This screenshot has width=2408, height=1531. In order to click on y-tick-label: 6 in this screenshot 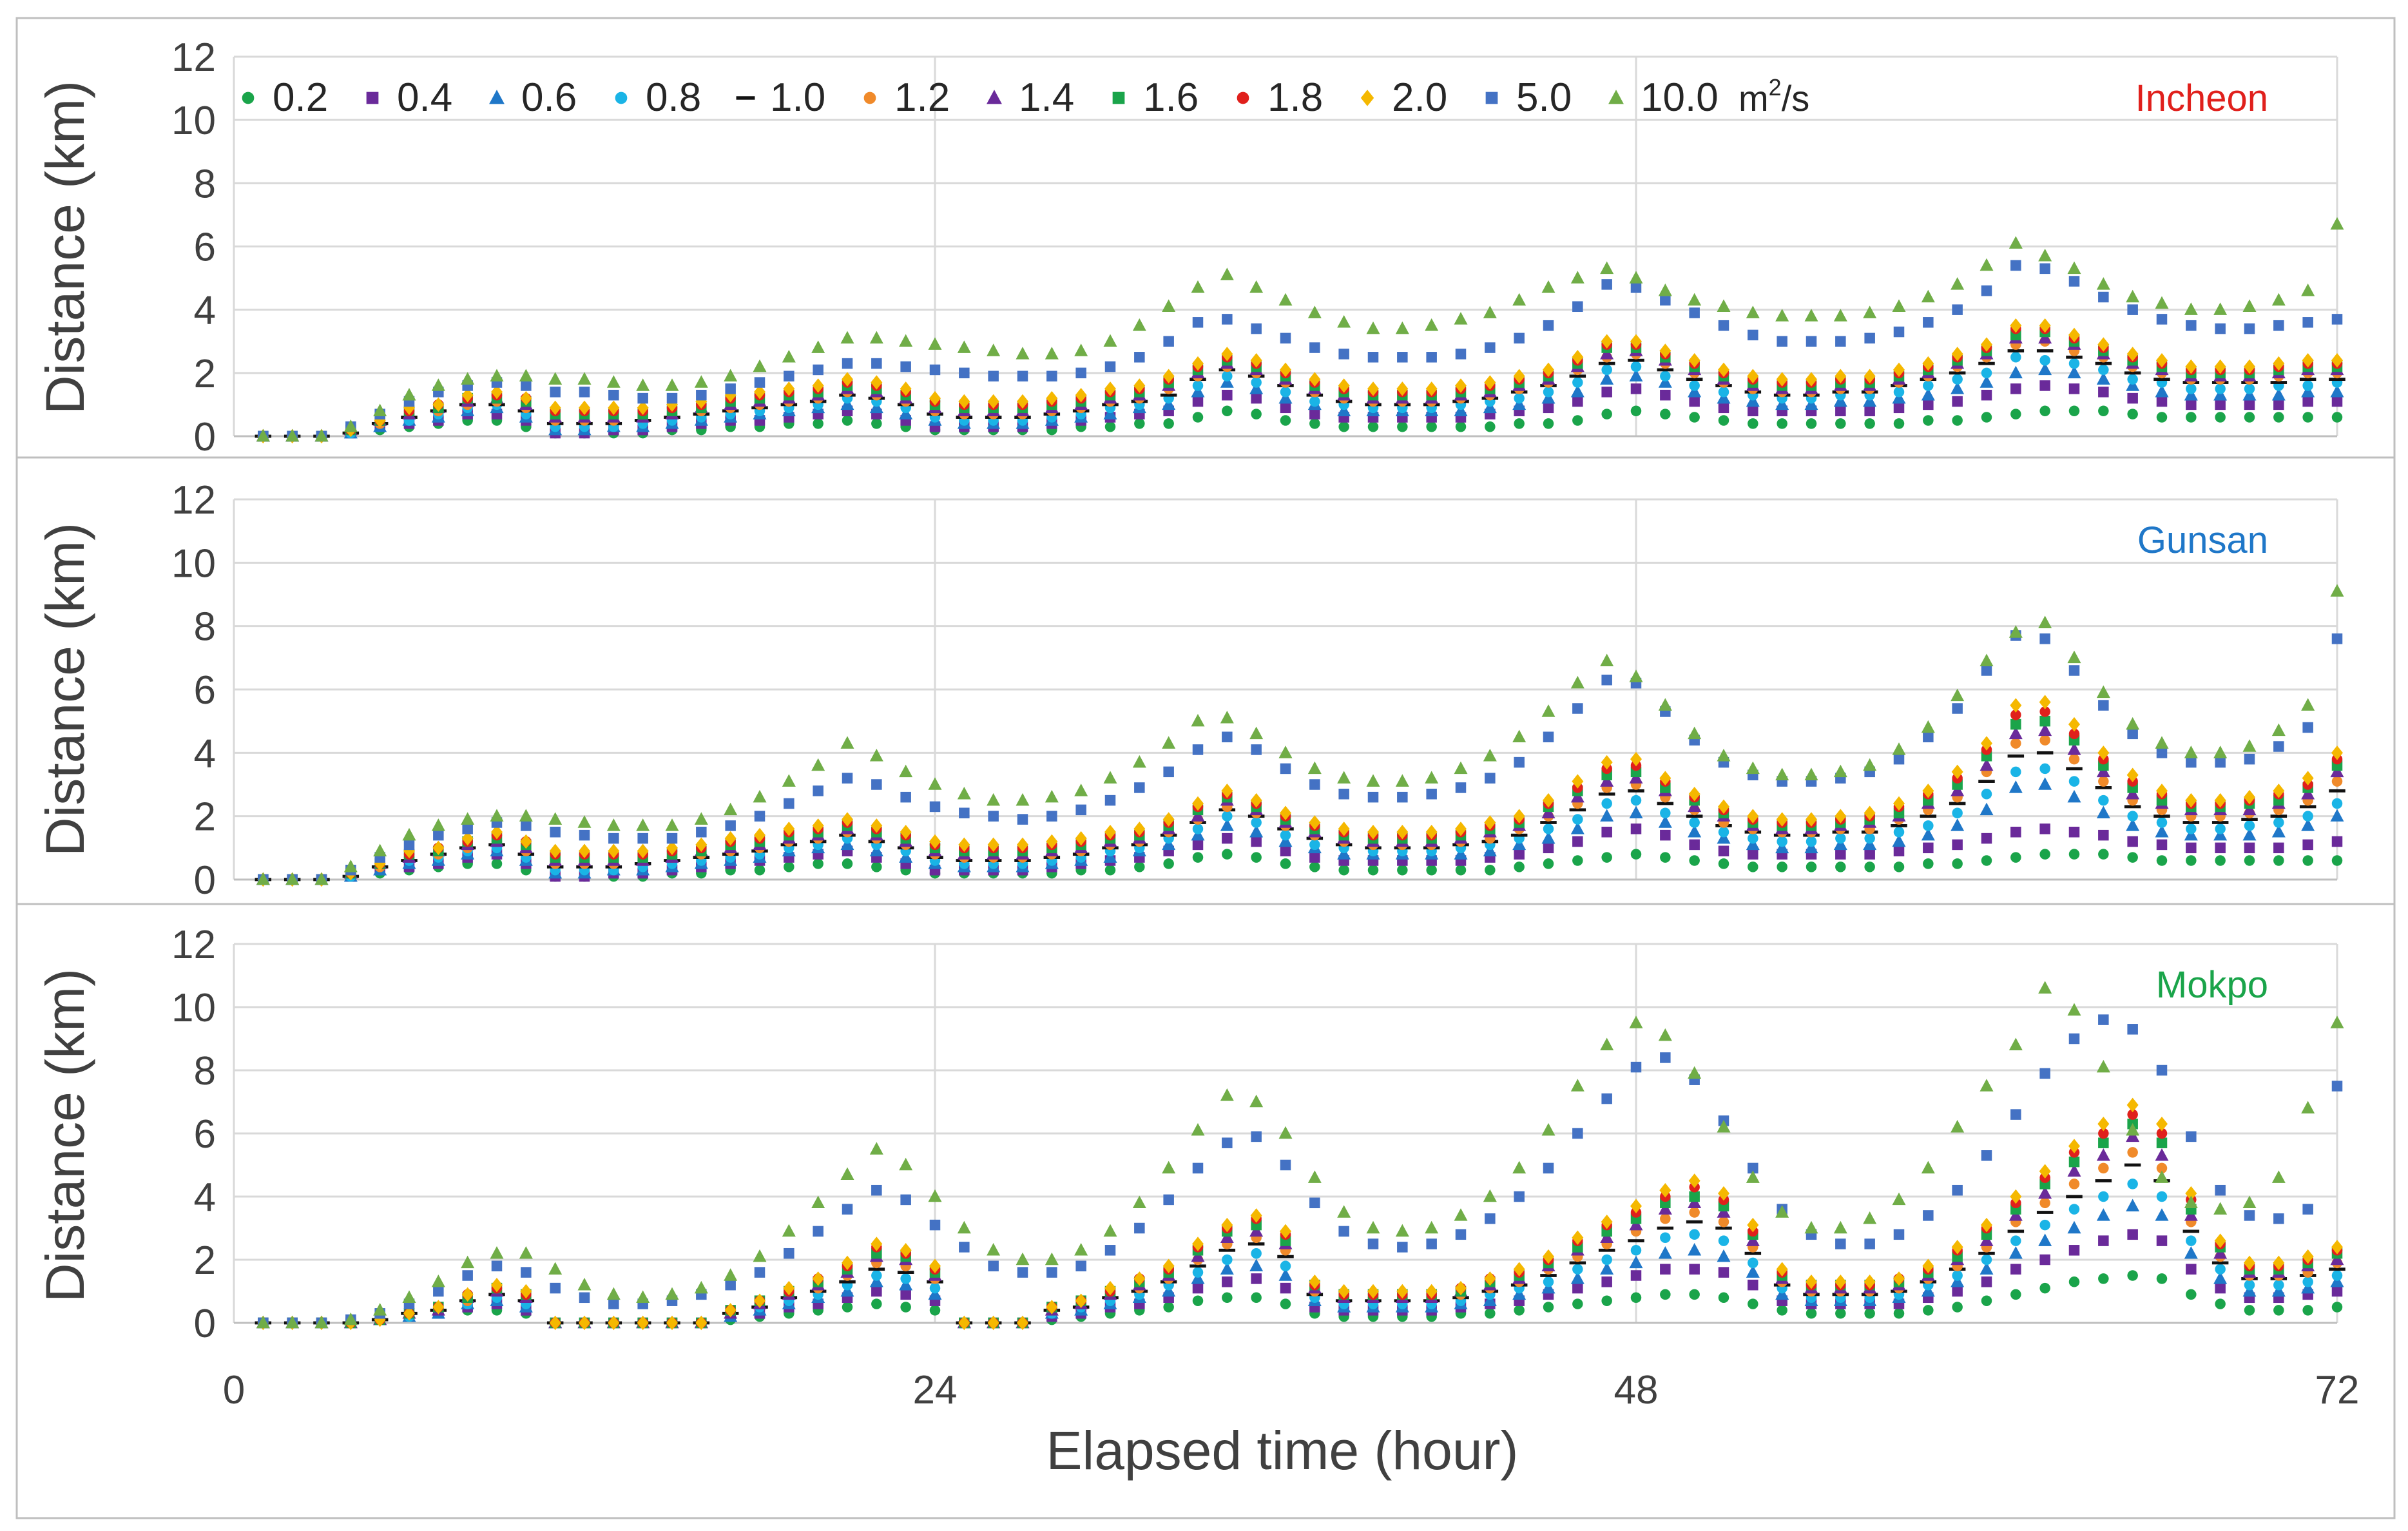, I will do `click(205, 1134)`.